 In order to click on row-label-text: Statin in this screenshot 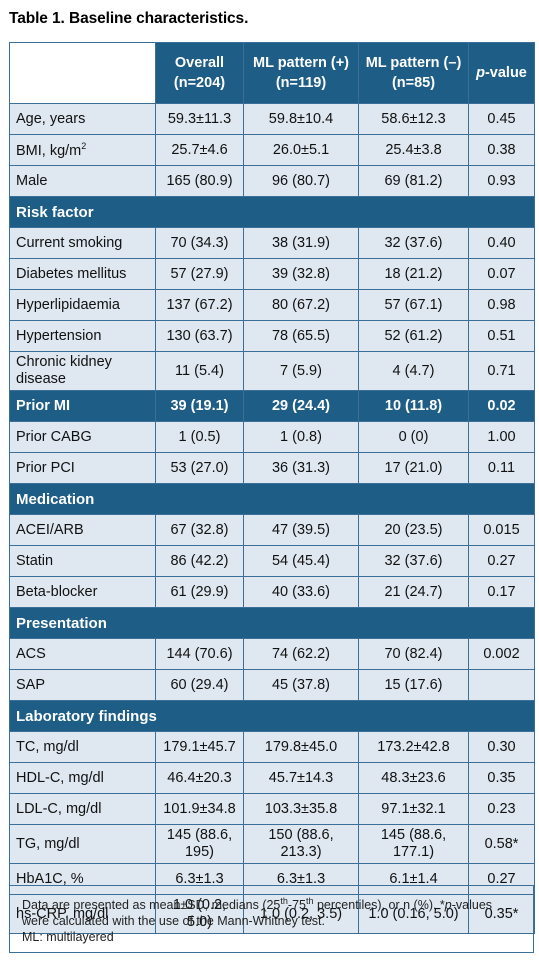, I will do `click(35, 561)`.